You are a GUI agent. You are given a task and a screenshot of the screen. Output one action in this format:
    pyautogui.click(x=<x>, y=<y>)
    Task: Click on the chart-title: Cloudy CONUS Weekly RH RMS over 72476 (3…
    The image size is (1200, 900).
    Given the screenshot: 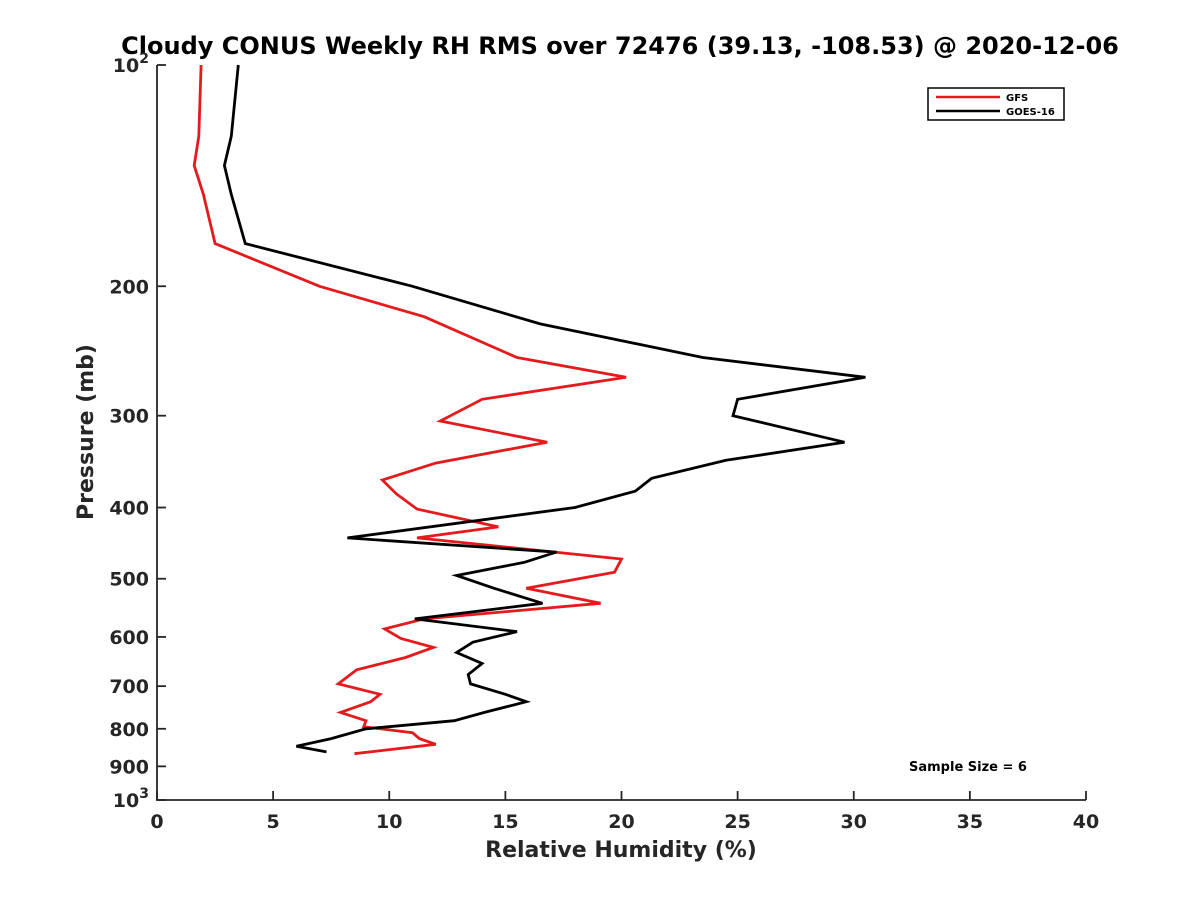 What is the action you would take?
    pyautogui.click(x=620, y=46)
    